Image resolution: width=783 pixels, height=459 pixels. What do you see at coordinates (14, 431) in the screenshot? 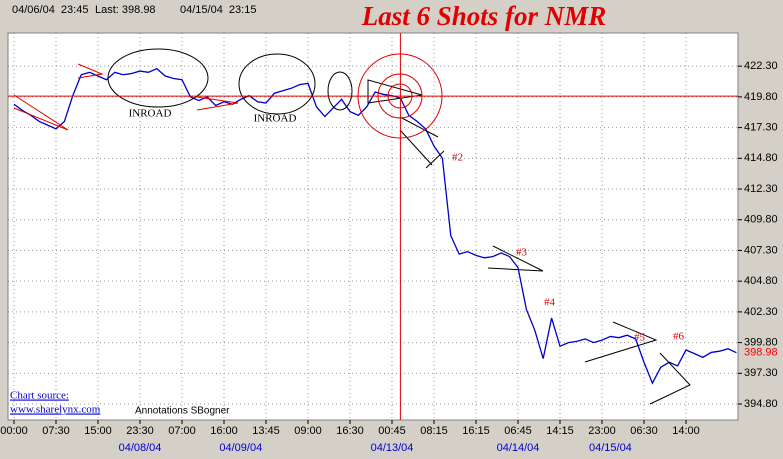
I see `x-tick-label: 00:00` at bounding box center [14, 431].